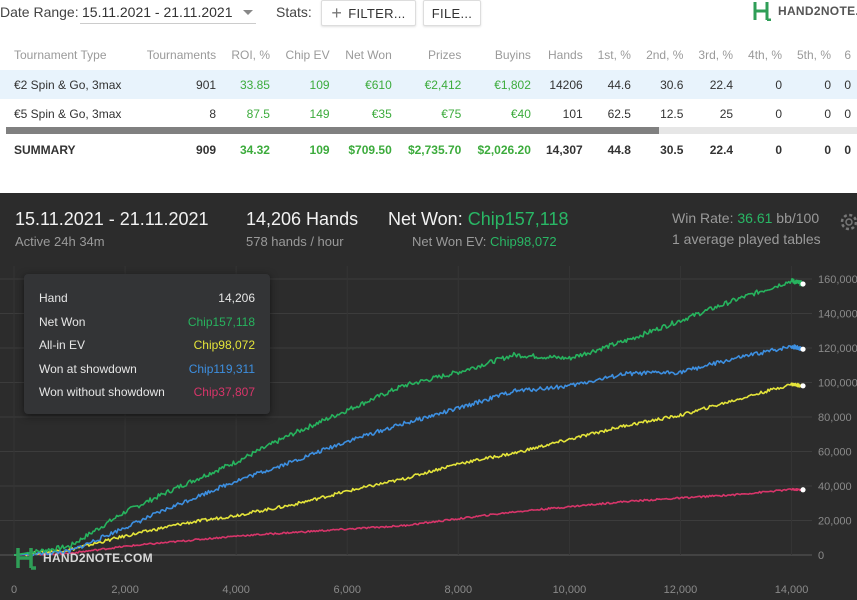 This screenshot has height=600, width=857. What do you see at coordinates (837, 315) in the screenshot?
I see `y-tick-label: 140,000` at bounding box center [837, 315].